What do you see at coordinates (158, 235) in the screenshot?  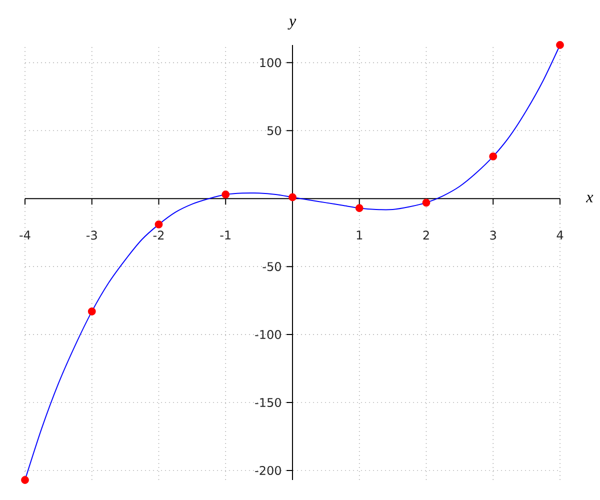 I see `x-tick-label: -2` at bounding box center [158, 235].